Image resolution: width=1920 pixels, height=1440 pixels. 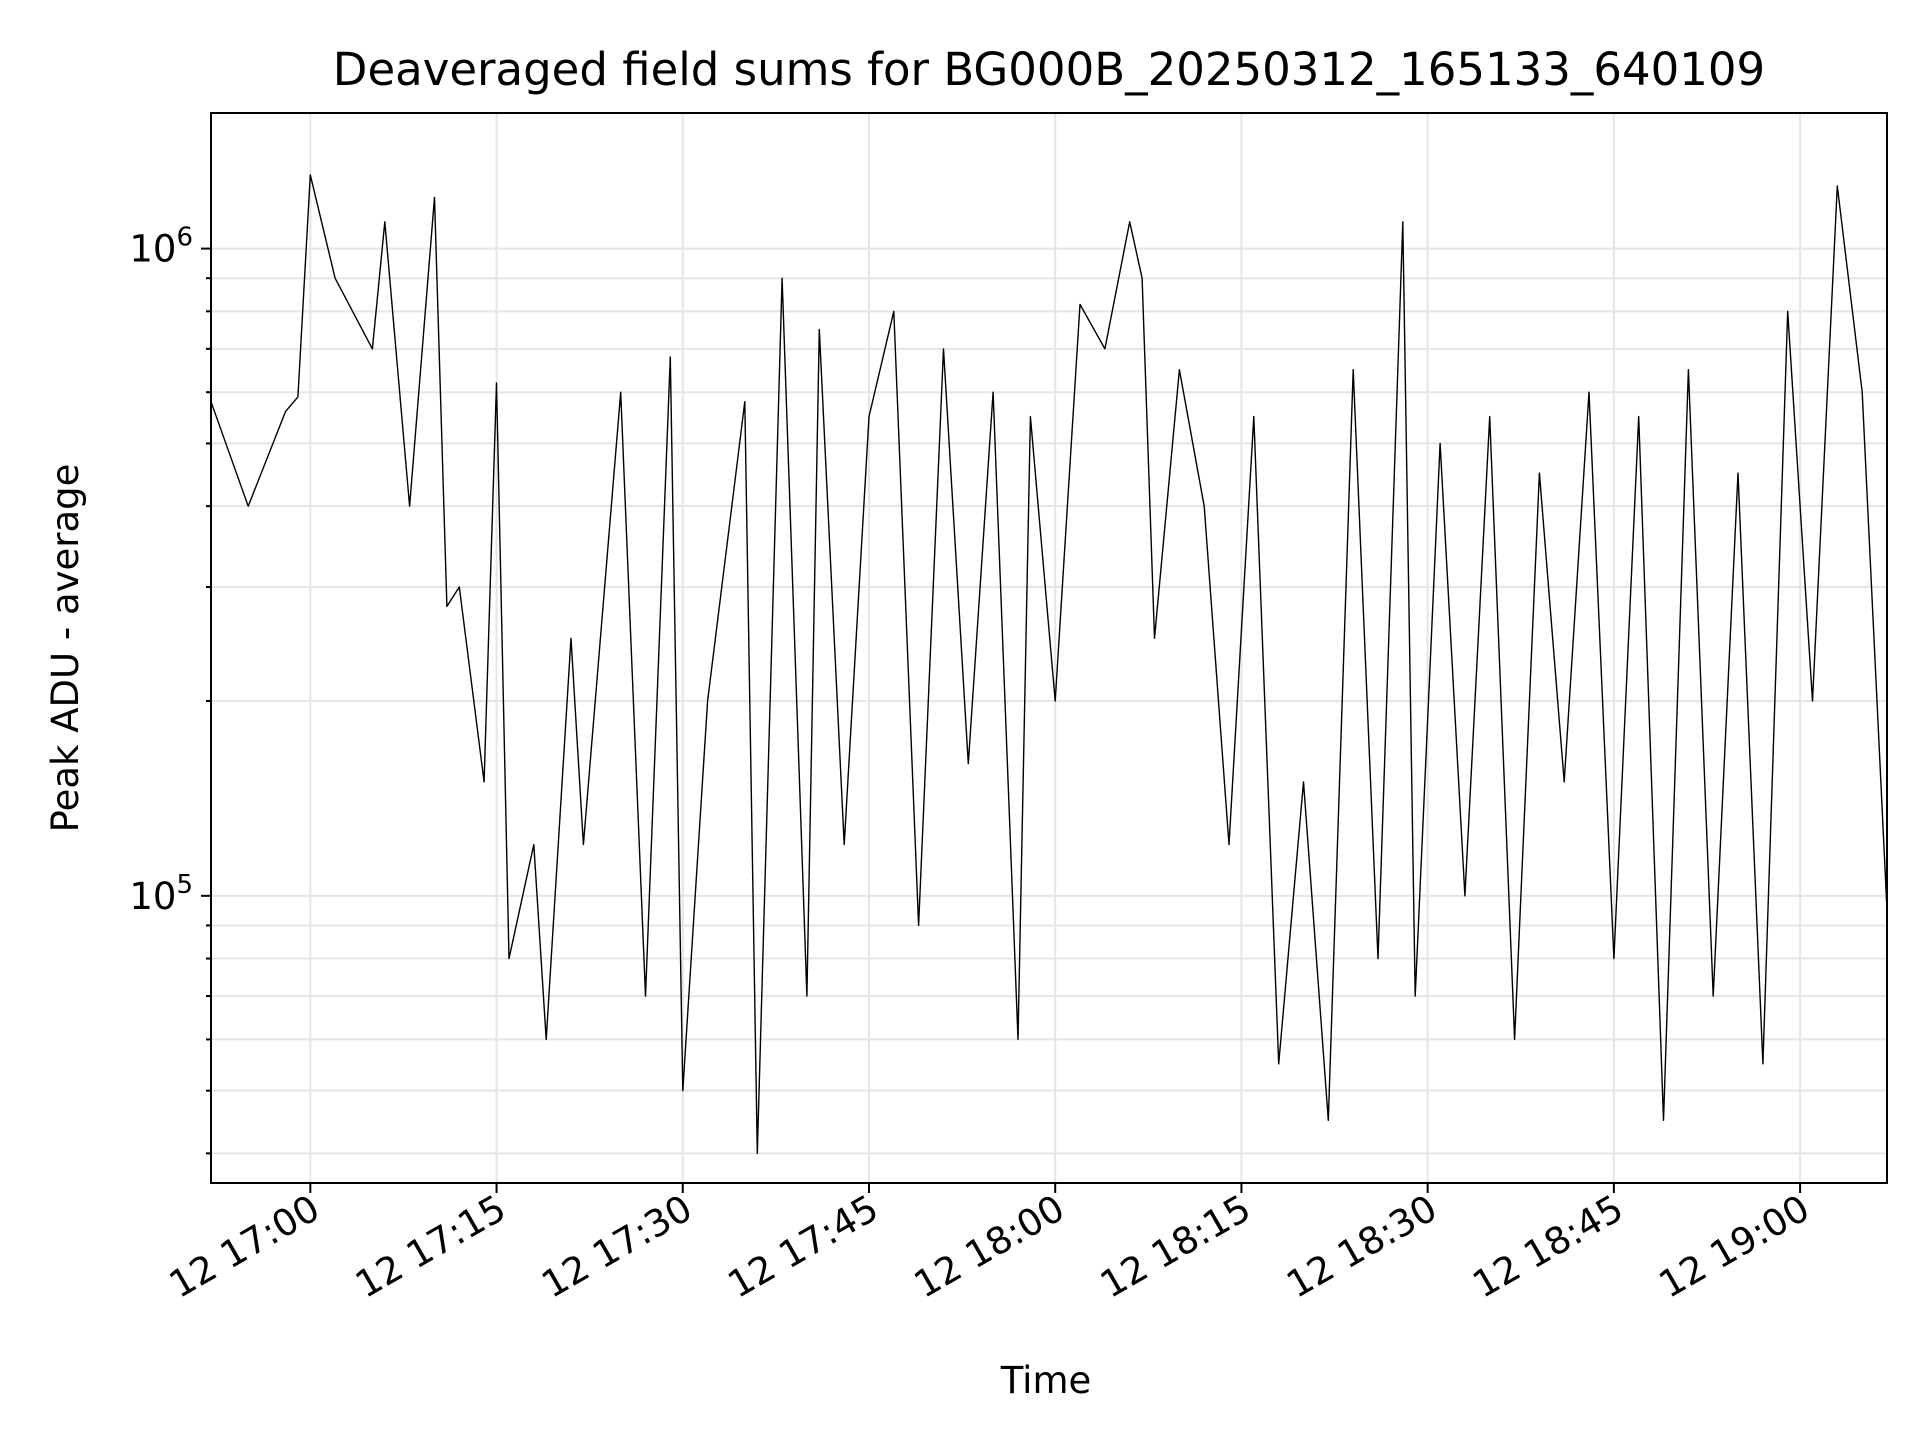 What do you see at coordinates (184, 238) in the screenshot?
I see `y-tick-exponent: 6` at bounding box center [184, 238].